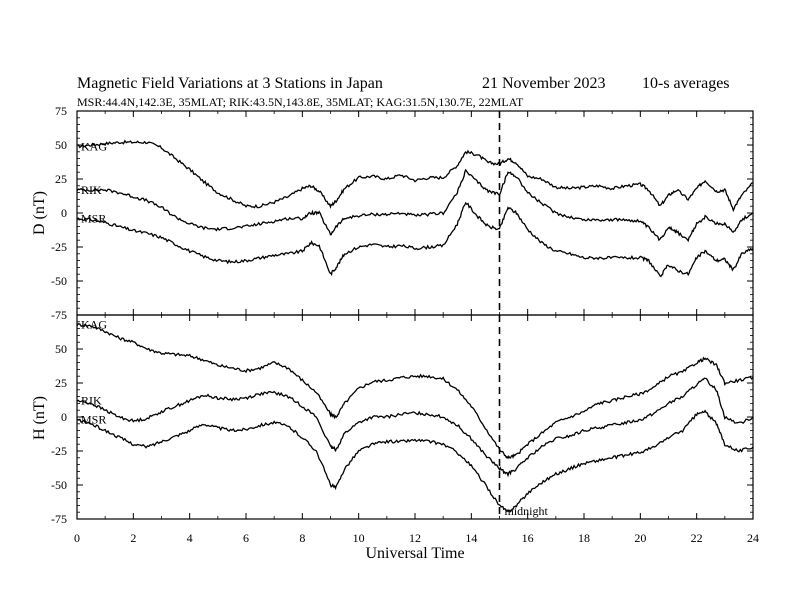  Describe the element at coordinates (91, 190) in the screenshot. I see `series-label-0-rik: RIK` at that location.